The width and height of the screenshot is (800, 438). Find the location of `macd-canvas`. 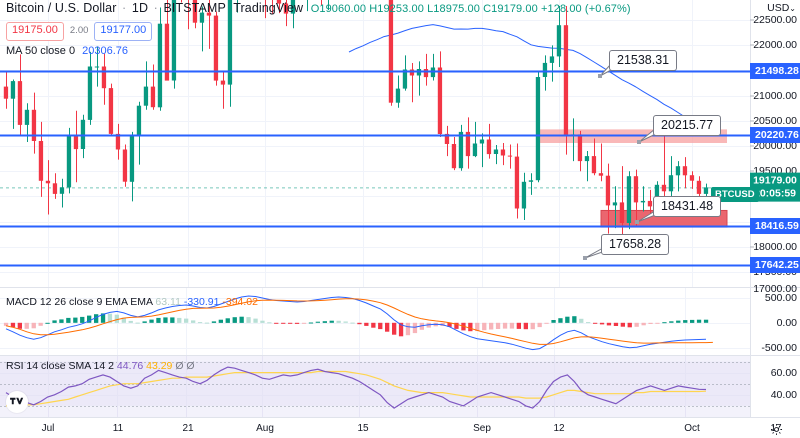

macd-canvas is located at coordinates (375, 321).